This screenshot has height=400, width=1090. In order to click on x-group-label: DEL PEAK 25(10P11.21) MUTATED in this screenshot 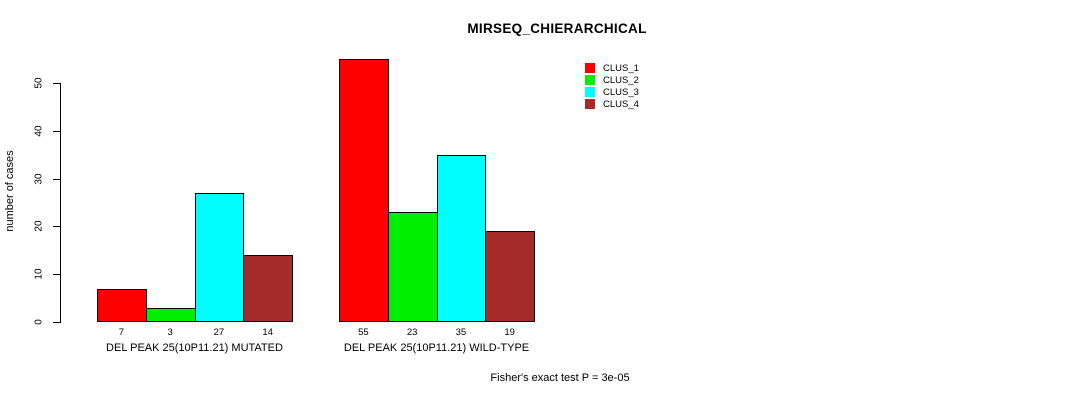, I will do `click(194, 348)`.